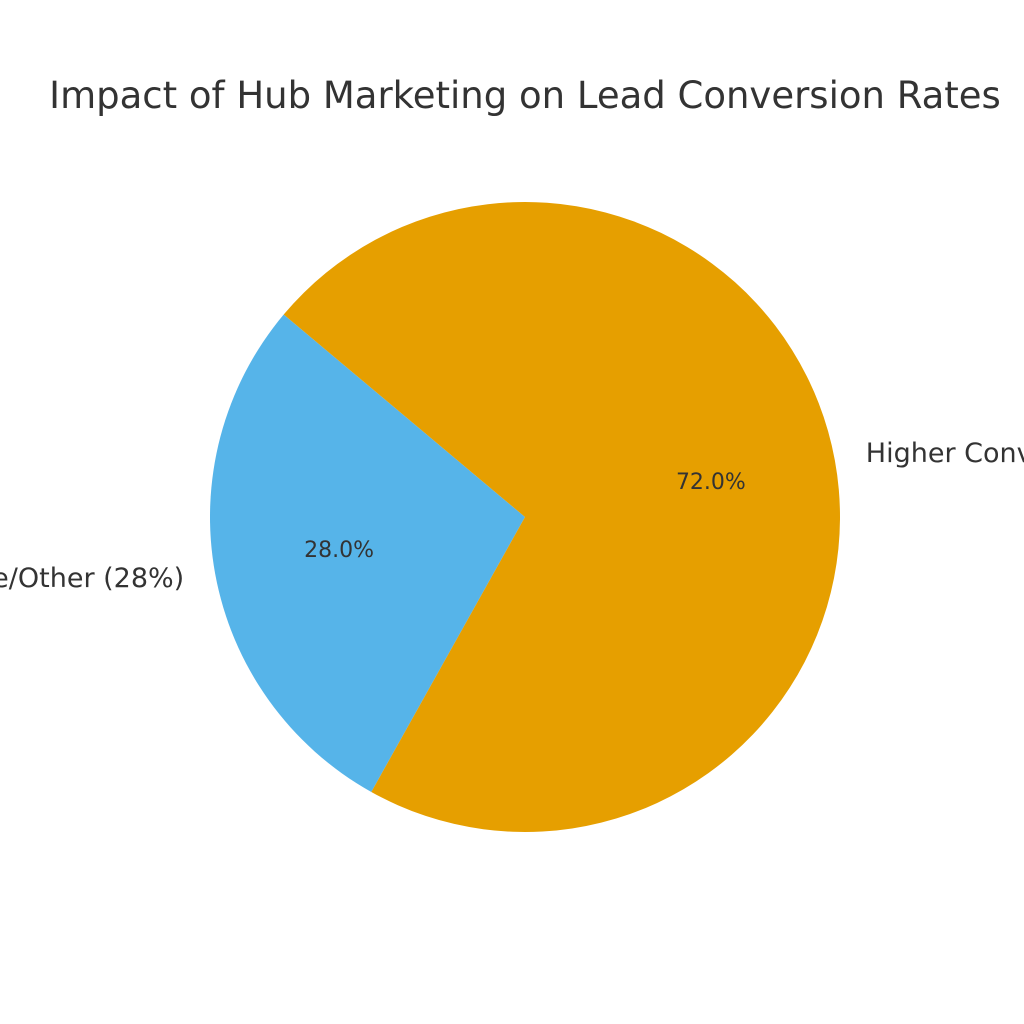 This screenshot has height=1024, width=1024. Describe the element at coordinates (92, 578) in the screenshot. I see `slice-label-0: No Change/Other (28%)` at that location.